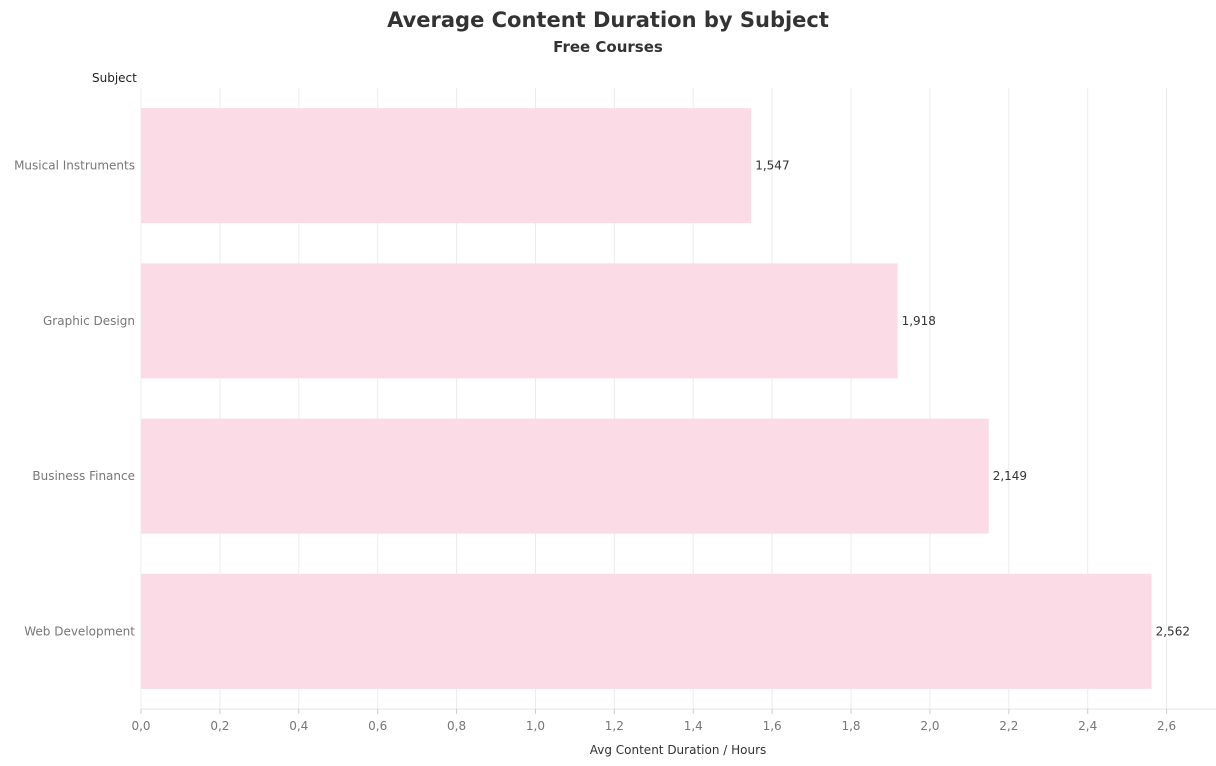  I want to click on chart-title: Average Content Duration by Subject, so click(608, 20).